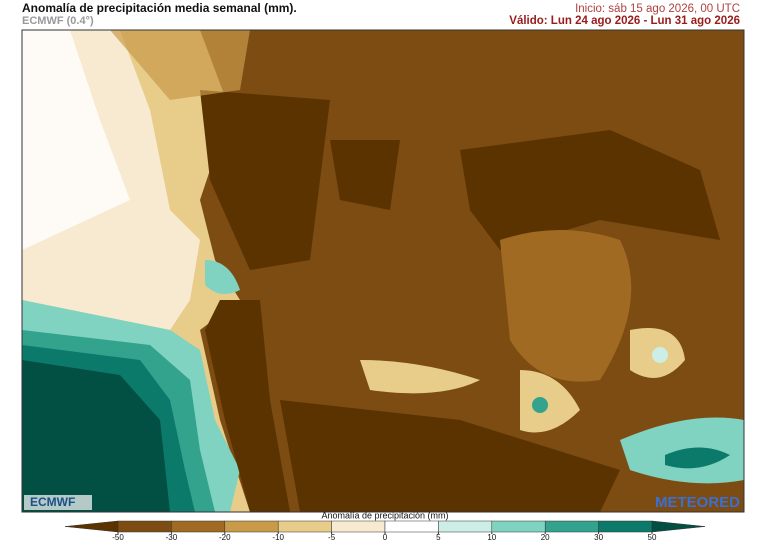  Describe the element at coordinates (598, 537) in the screenshot. I see `colorbar-tick-label: 30` at that location.